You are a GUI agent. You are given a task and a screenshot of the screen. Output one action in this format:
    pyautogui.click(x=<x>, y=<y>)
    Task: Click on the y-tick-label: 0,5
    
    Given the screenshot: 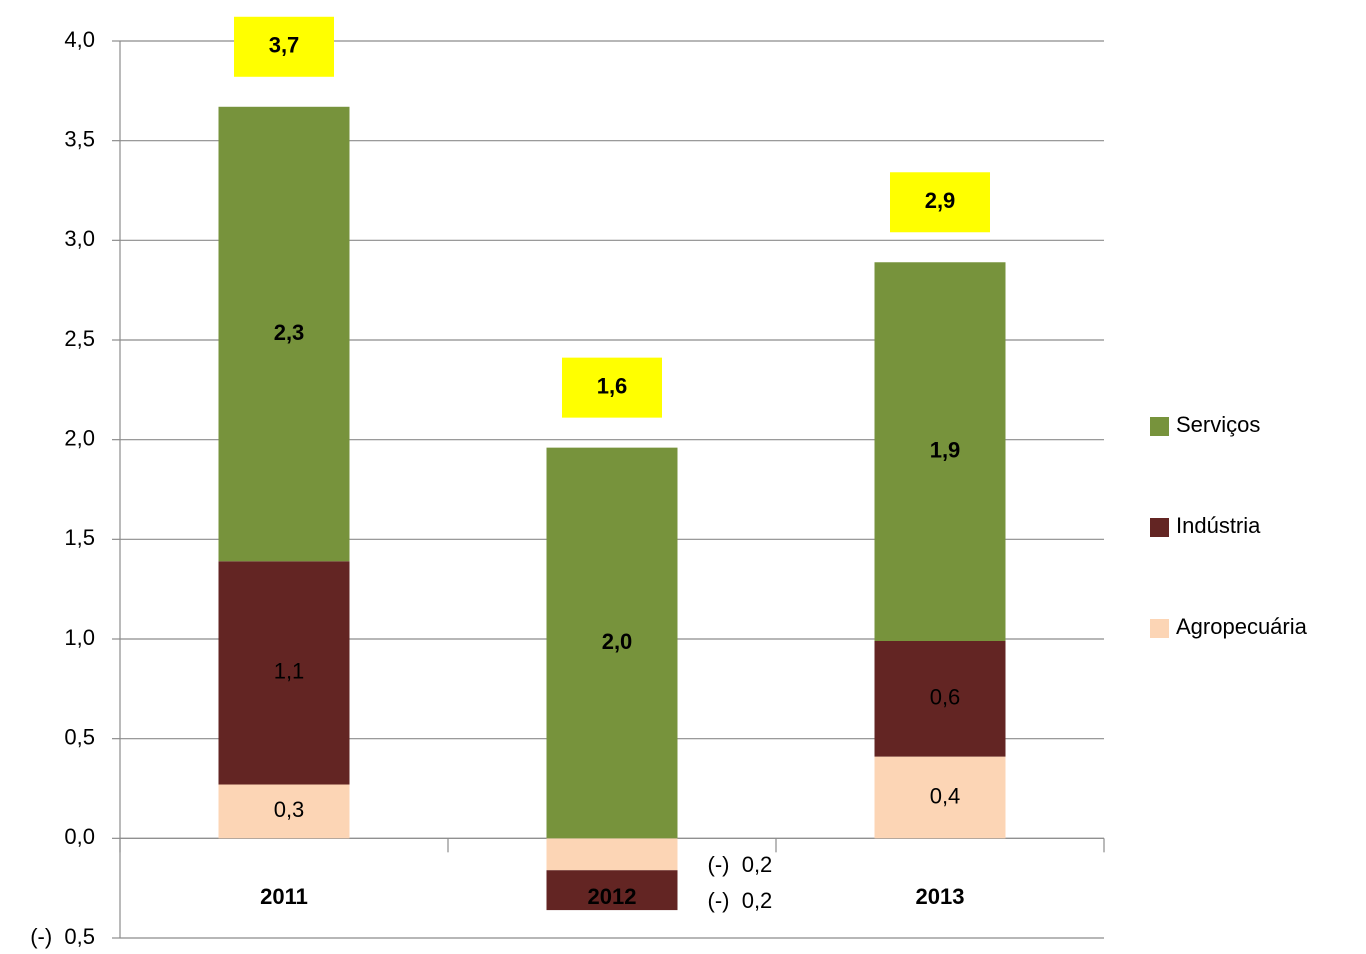 What is the action you would take?
    pyautogui.click(x=79, y=736)
    